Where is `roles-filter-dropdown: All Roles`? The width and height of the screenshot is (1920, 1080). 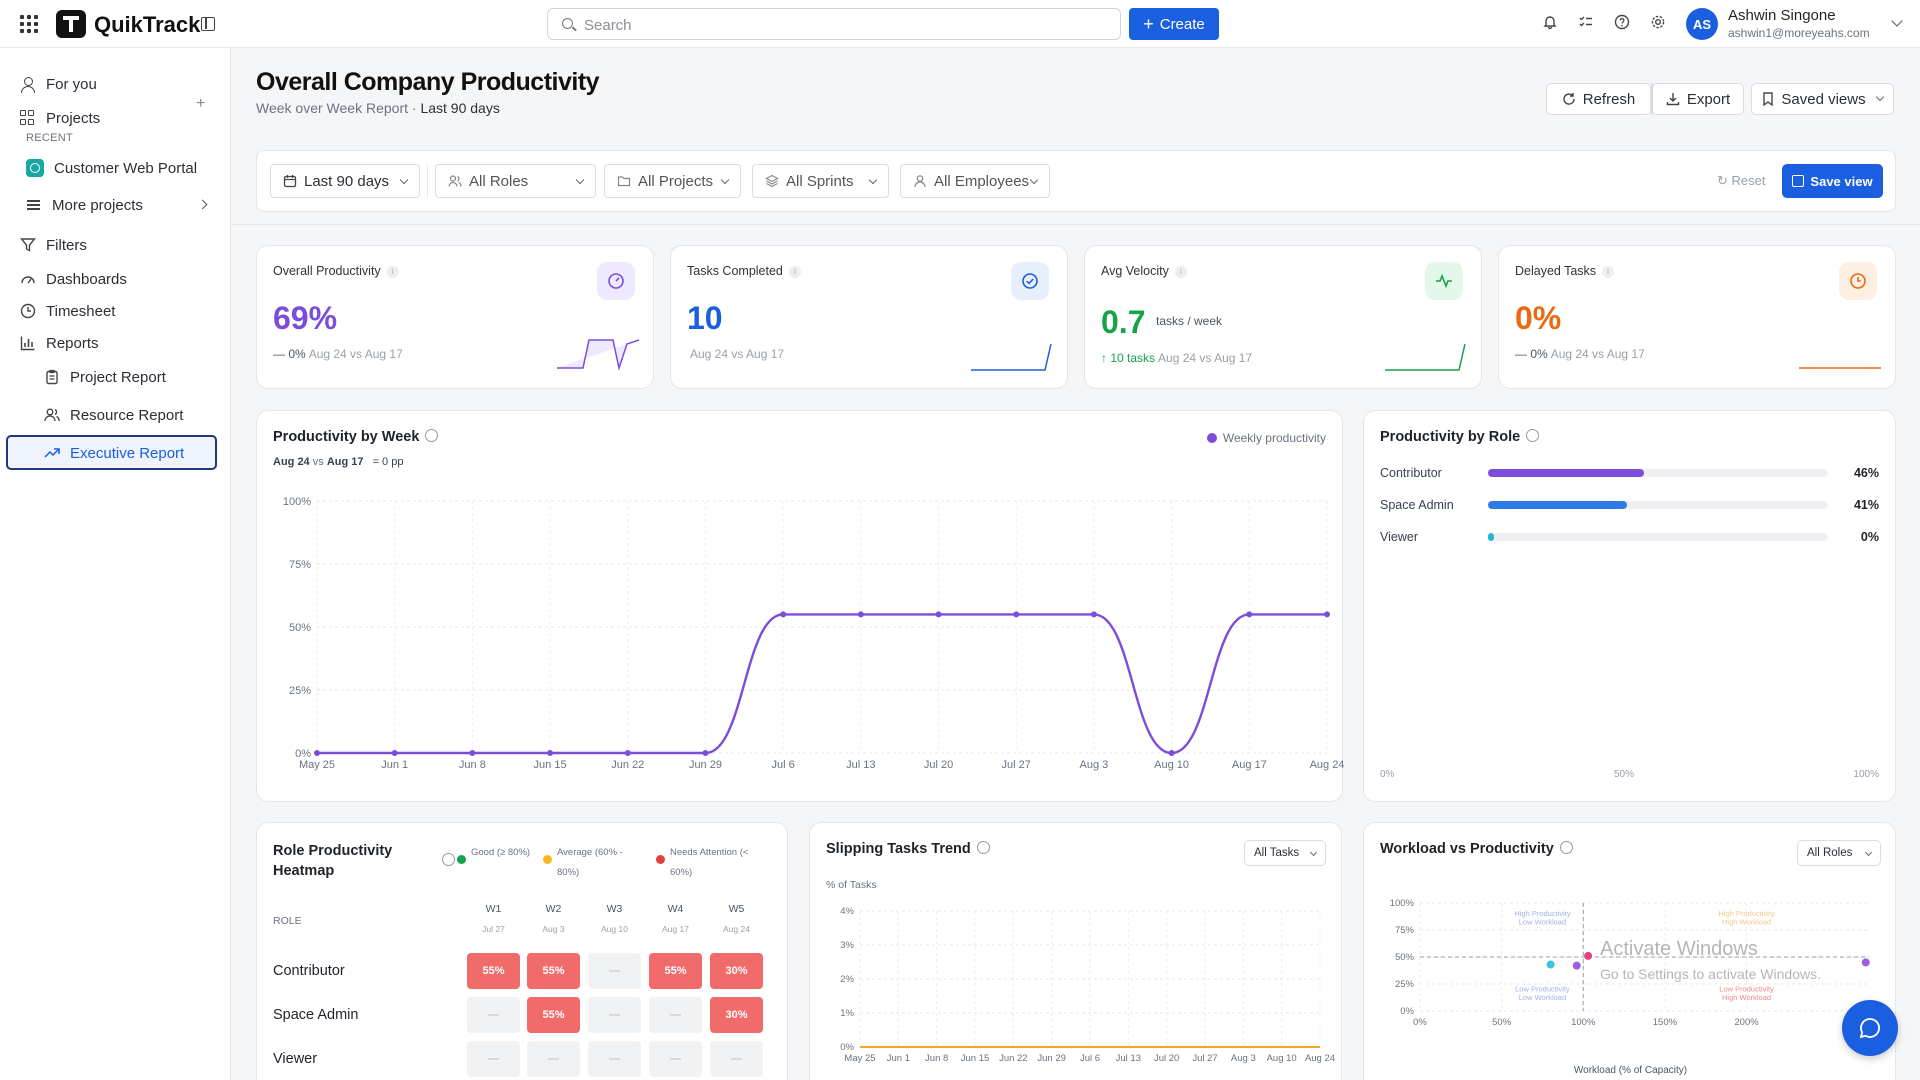
roles-filter-dropdown: All Roles is located at coordinates (1839, 853).